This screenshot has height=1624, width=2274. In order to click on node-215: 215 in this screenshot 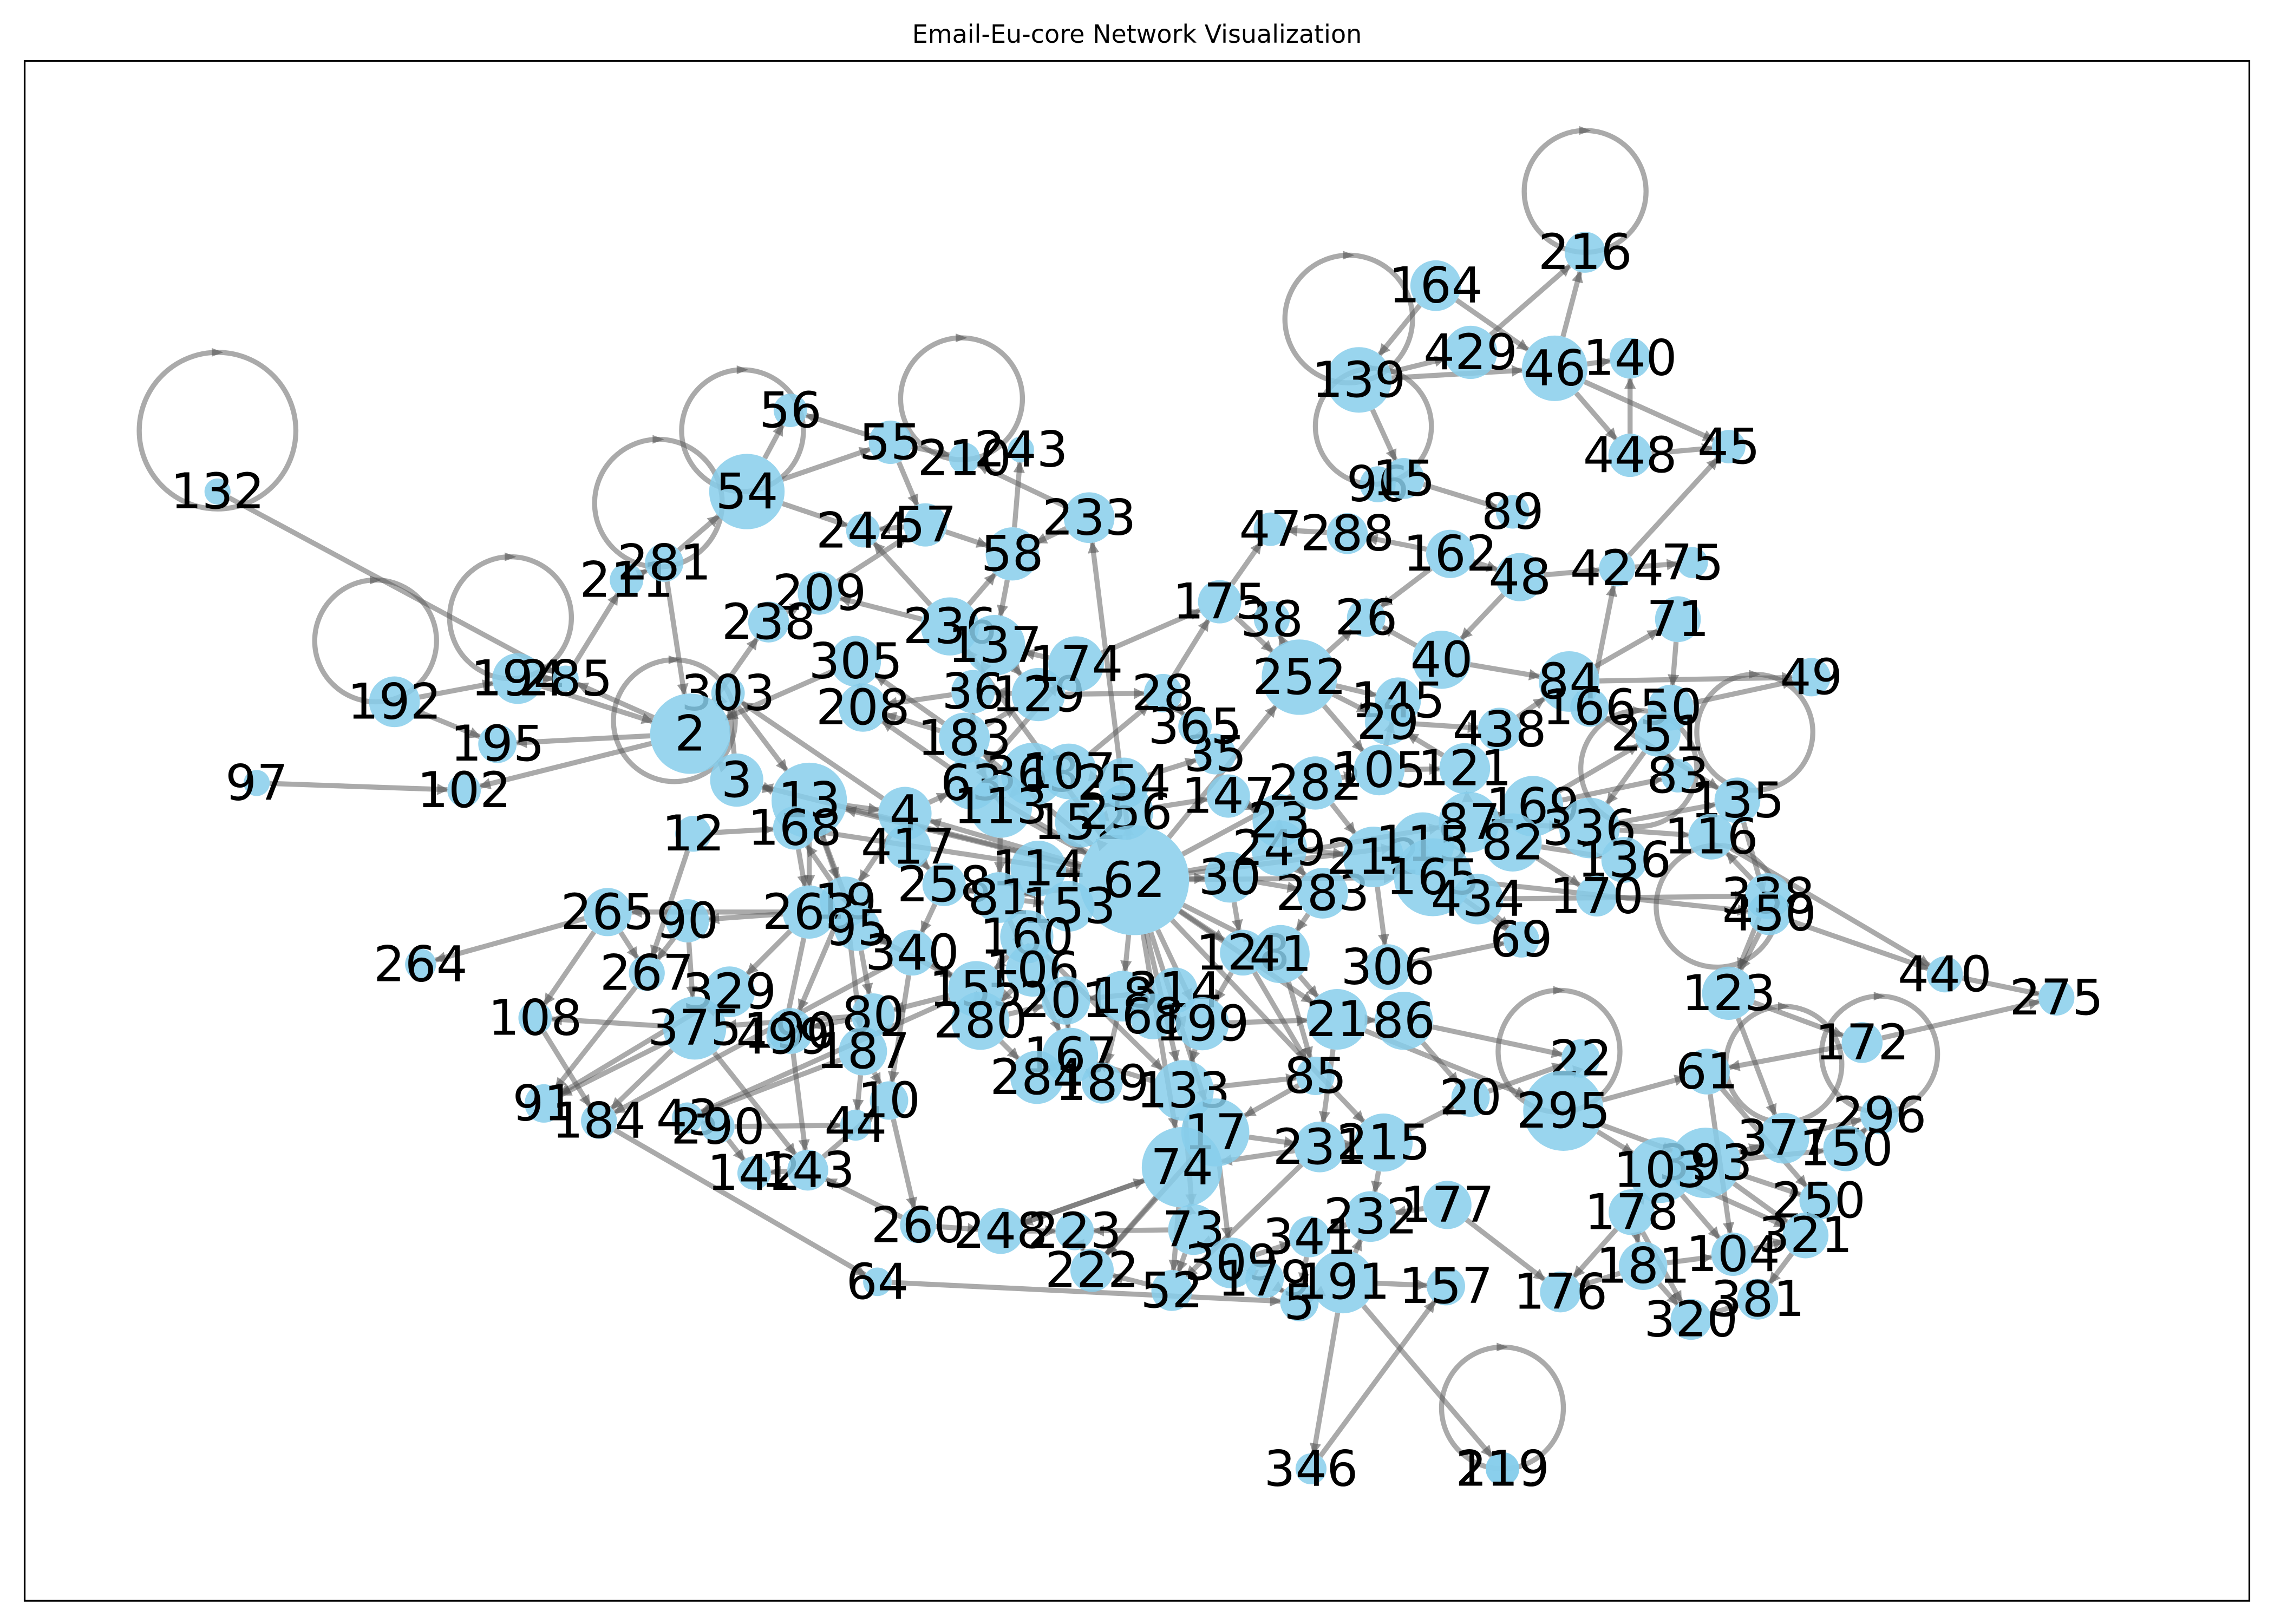, I will do `click(1383, 1143)`.